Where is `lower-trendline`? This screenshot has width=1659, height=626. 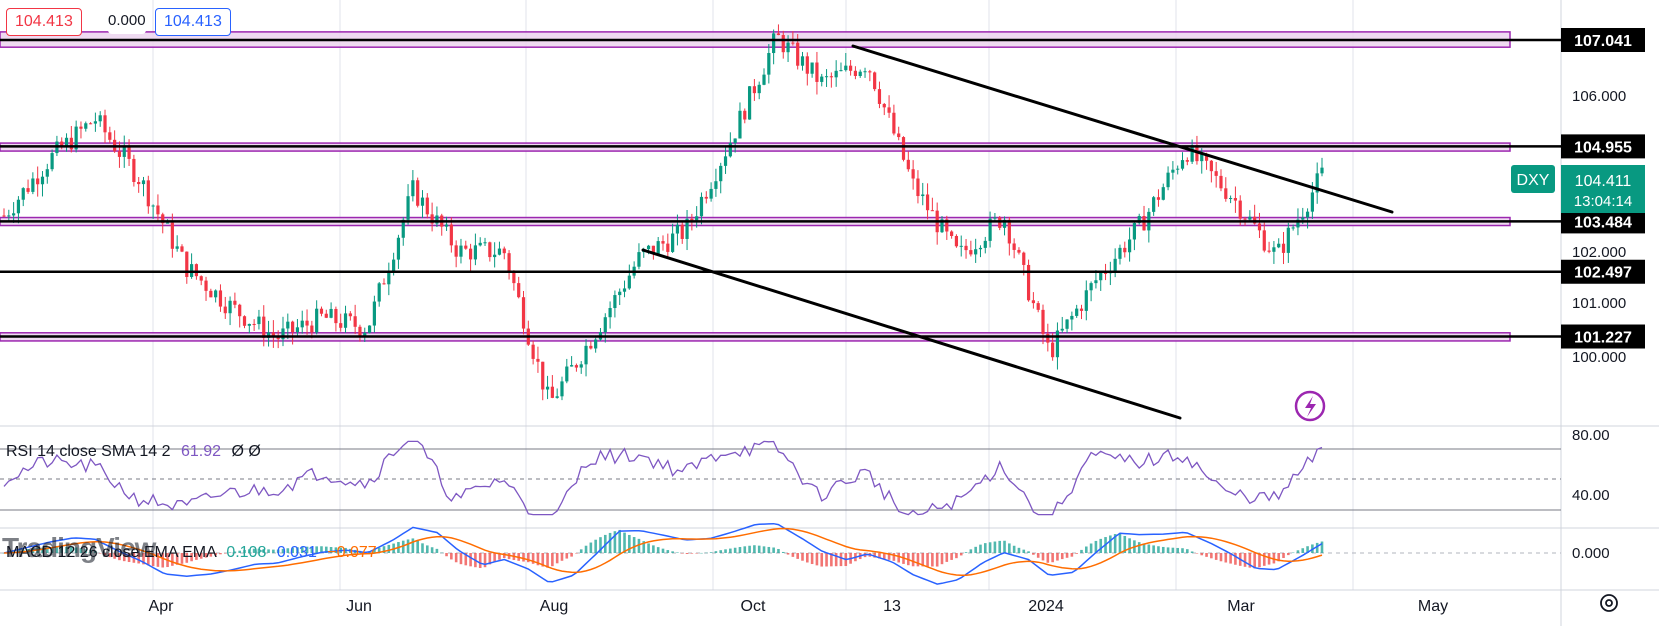 lower-trendline is located at coordinates (911, 334).